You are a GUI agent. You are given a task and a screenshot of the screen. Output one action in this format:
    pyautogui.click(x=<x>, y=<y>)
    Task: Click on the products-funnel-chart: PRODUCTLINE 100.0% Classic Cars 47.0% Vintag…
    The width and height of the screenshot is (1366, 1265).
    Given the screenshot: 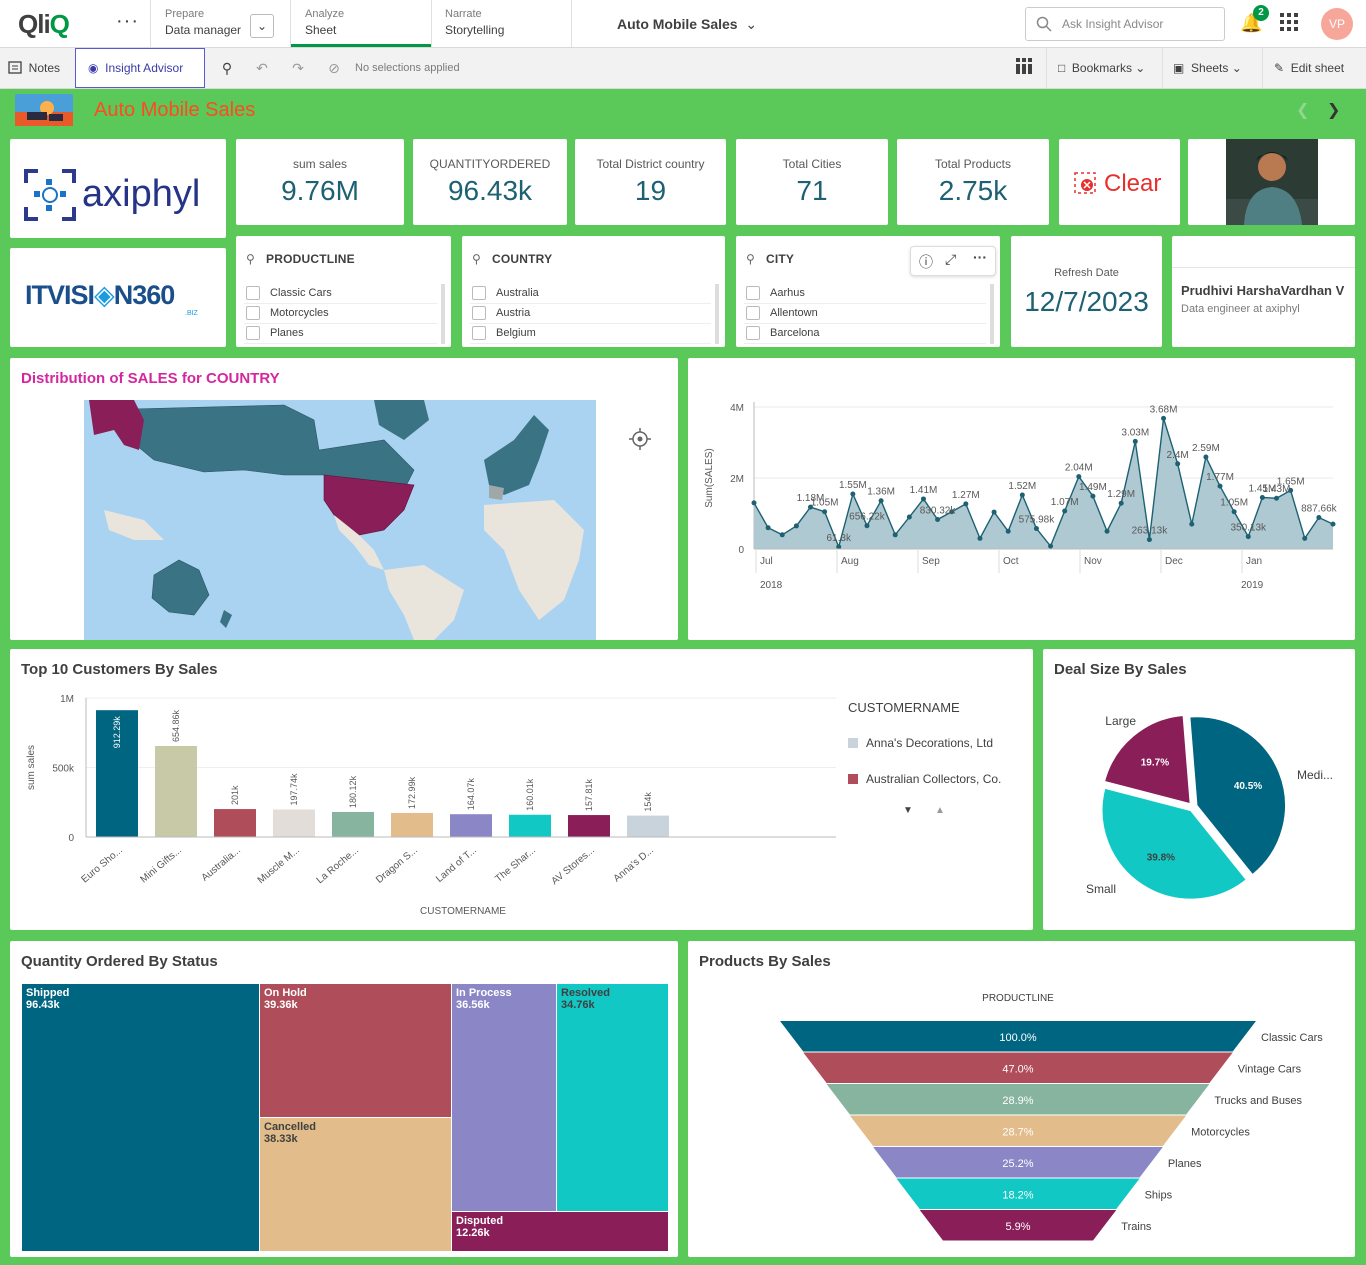 What is the action you would take?
    pyautogui.click(x=1021, y=1099)
    